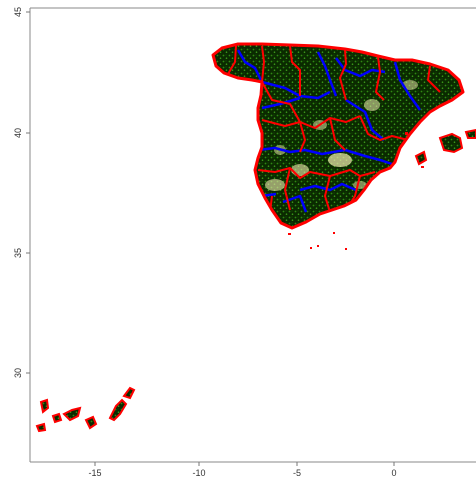 The width and height of the screenshot is (476, 484). What do you see at coordinates (18, 253) in the screenshot?
I see `y-tick-label: 35` at bounding box center [18, 253].